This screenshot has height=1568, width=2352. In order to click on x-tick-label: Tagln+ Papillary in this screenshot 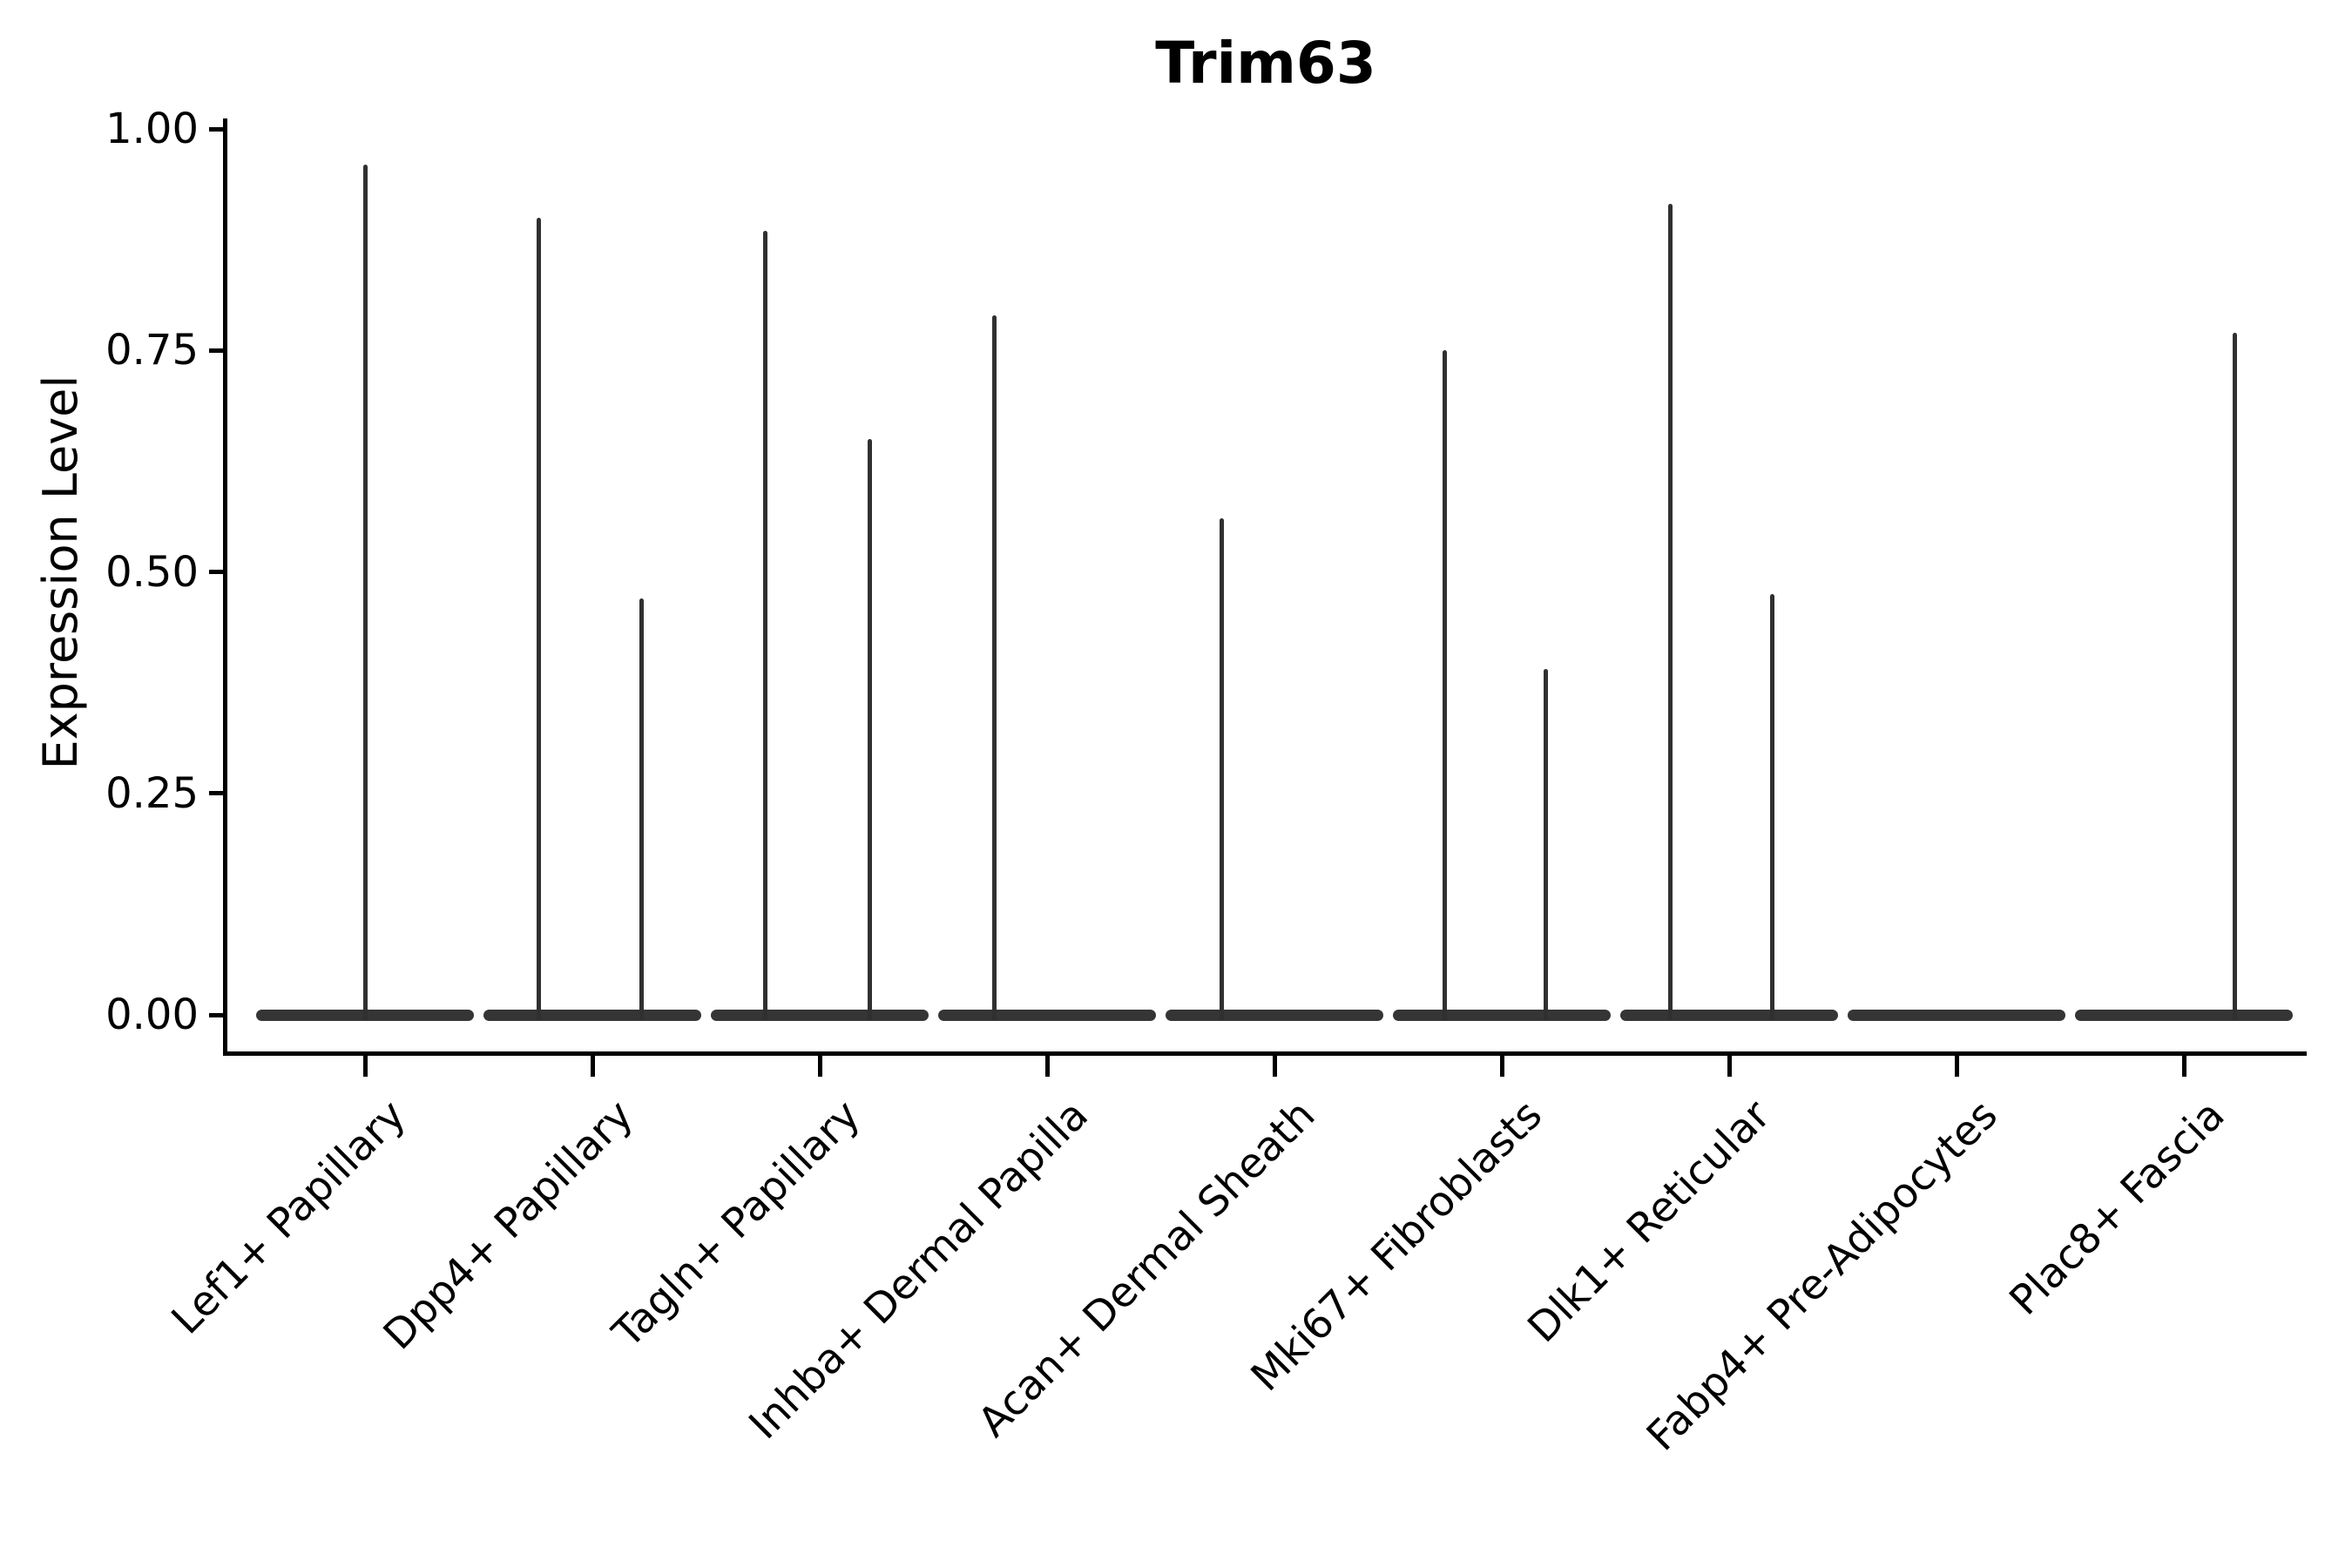, I will do `click(737, 1224)`.